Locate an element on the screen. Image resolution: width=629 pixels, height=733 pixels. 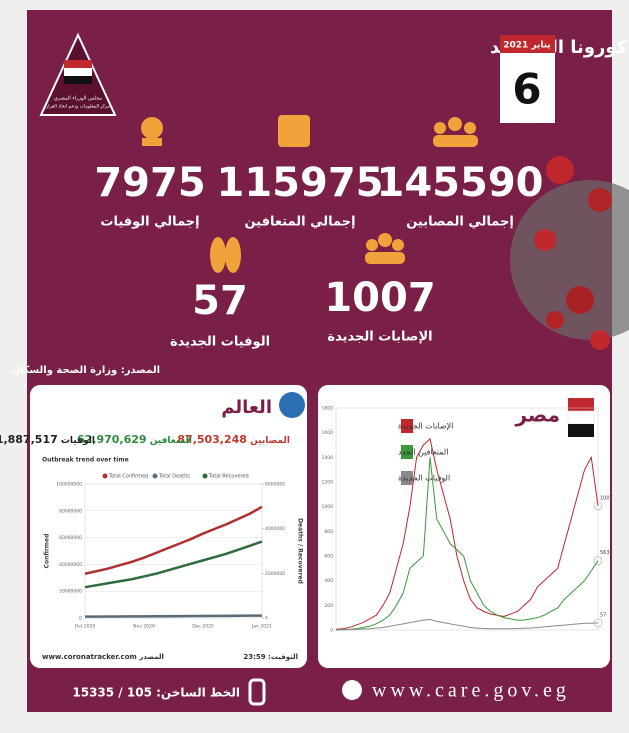
legend-label: الوفيات الجديدة is located at coordinates (424, 478).